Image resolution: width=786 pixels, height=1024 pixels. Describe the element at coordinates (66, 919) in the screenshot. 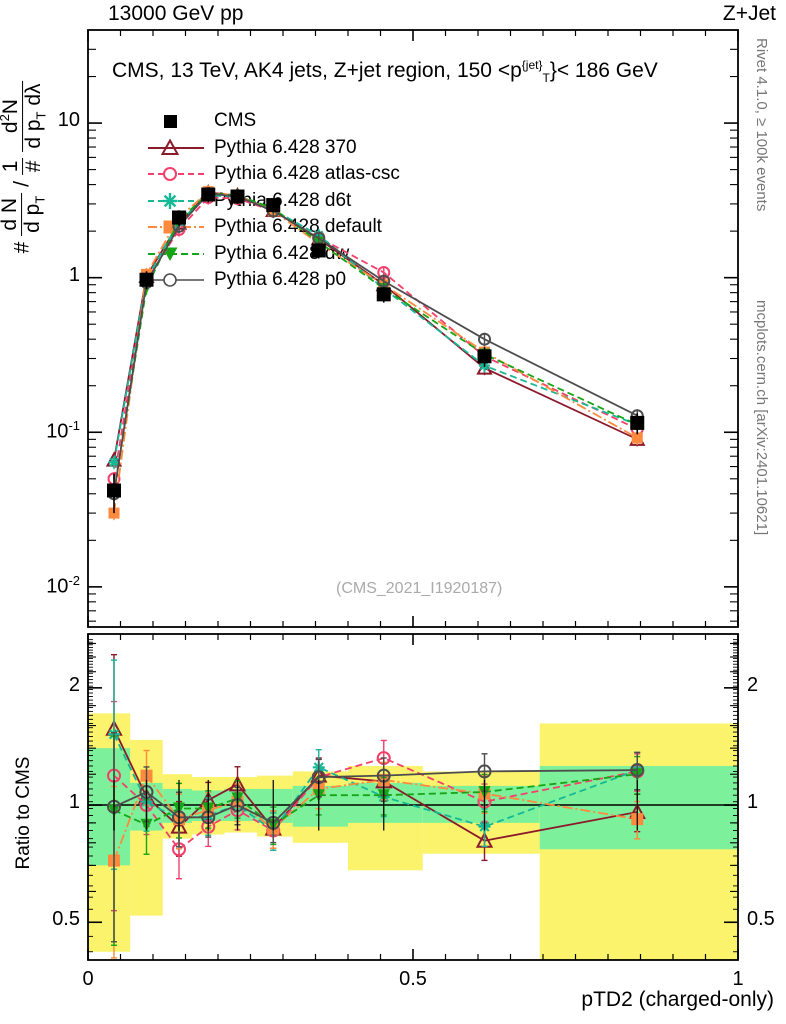

I see `ratio-y-tick-label-left: 0.5` at that location.